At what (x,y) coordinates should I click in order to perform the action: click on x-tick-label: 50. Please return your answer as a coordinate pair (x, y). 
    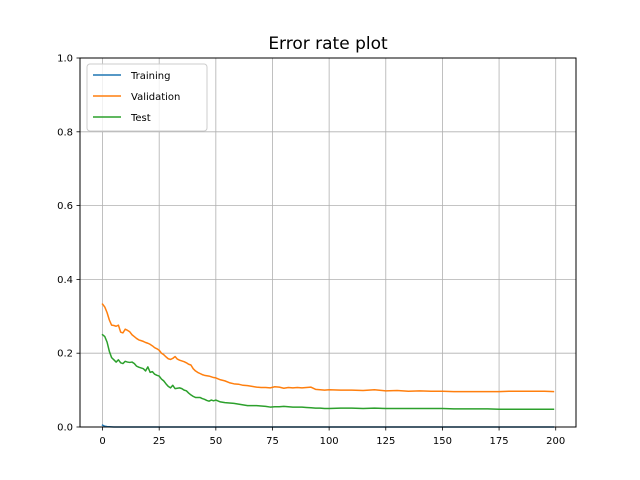
    Looking at the image, I should click on (215, 441).